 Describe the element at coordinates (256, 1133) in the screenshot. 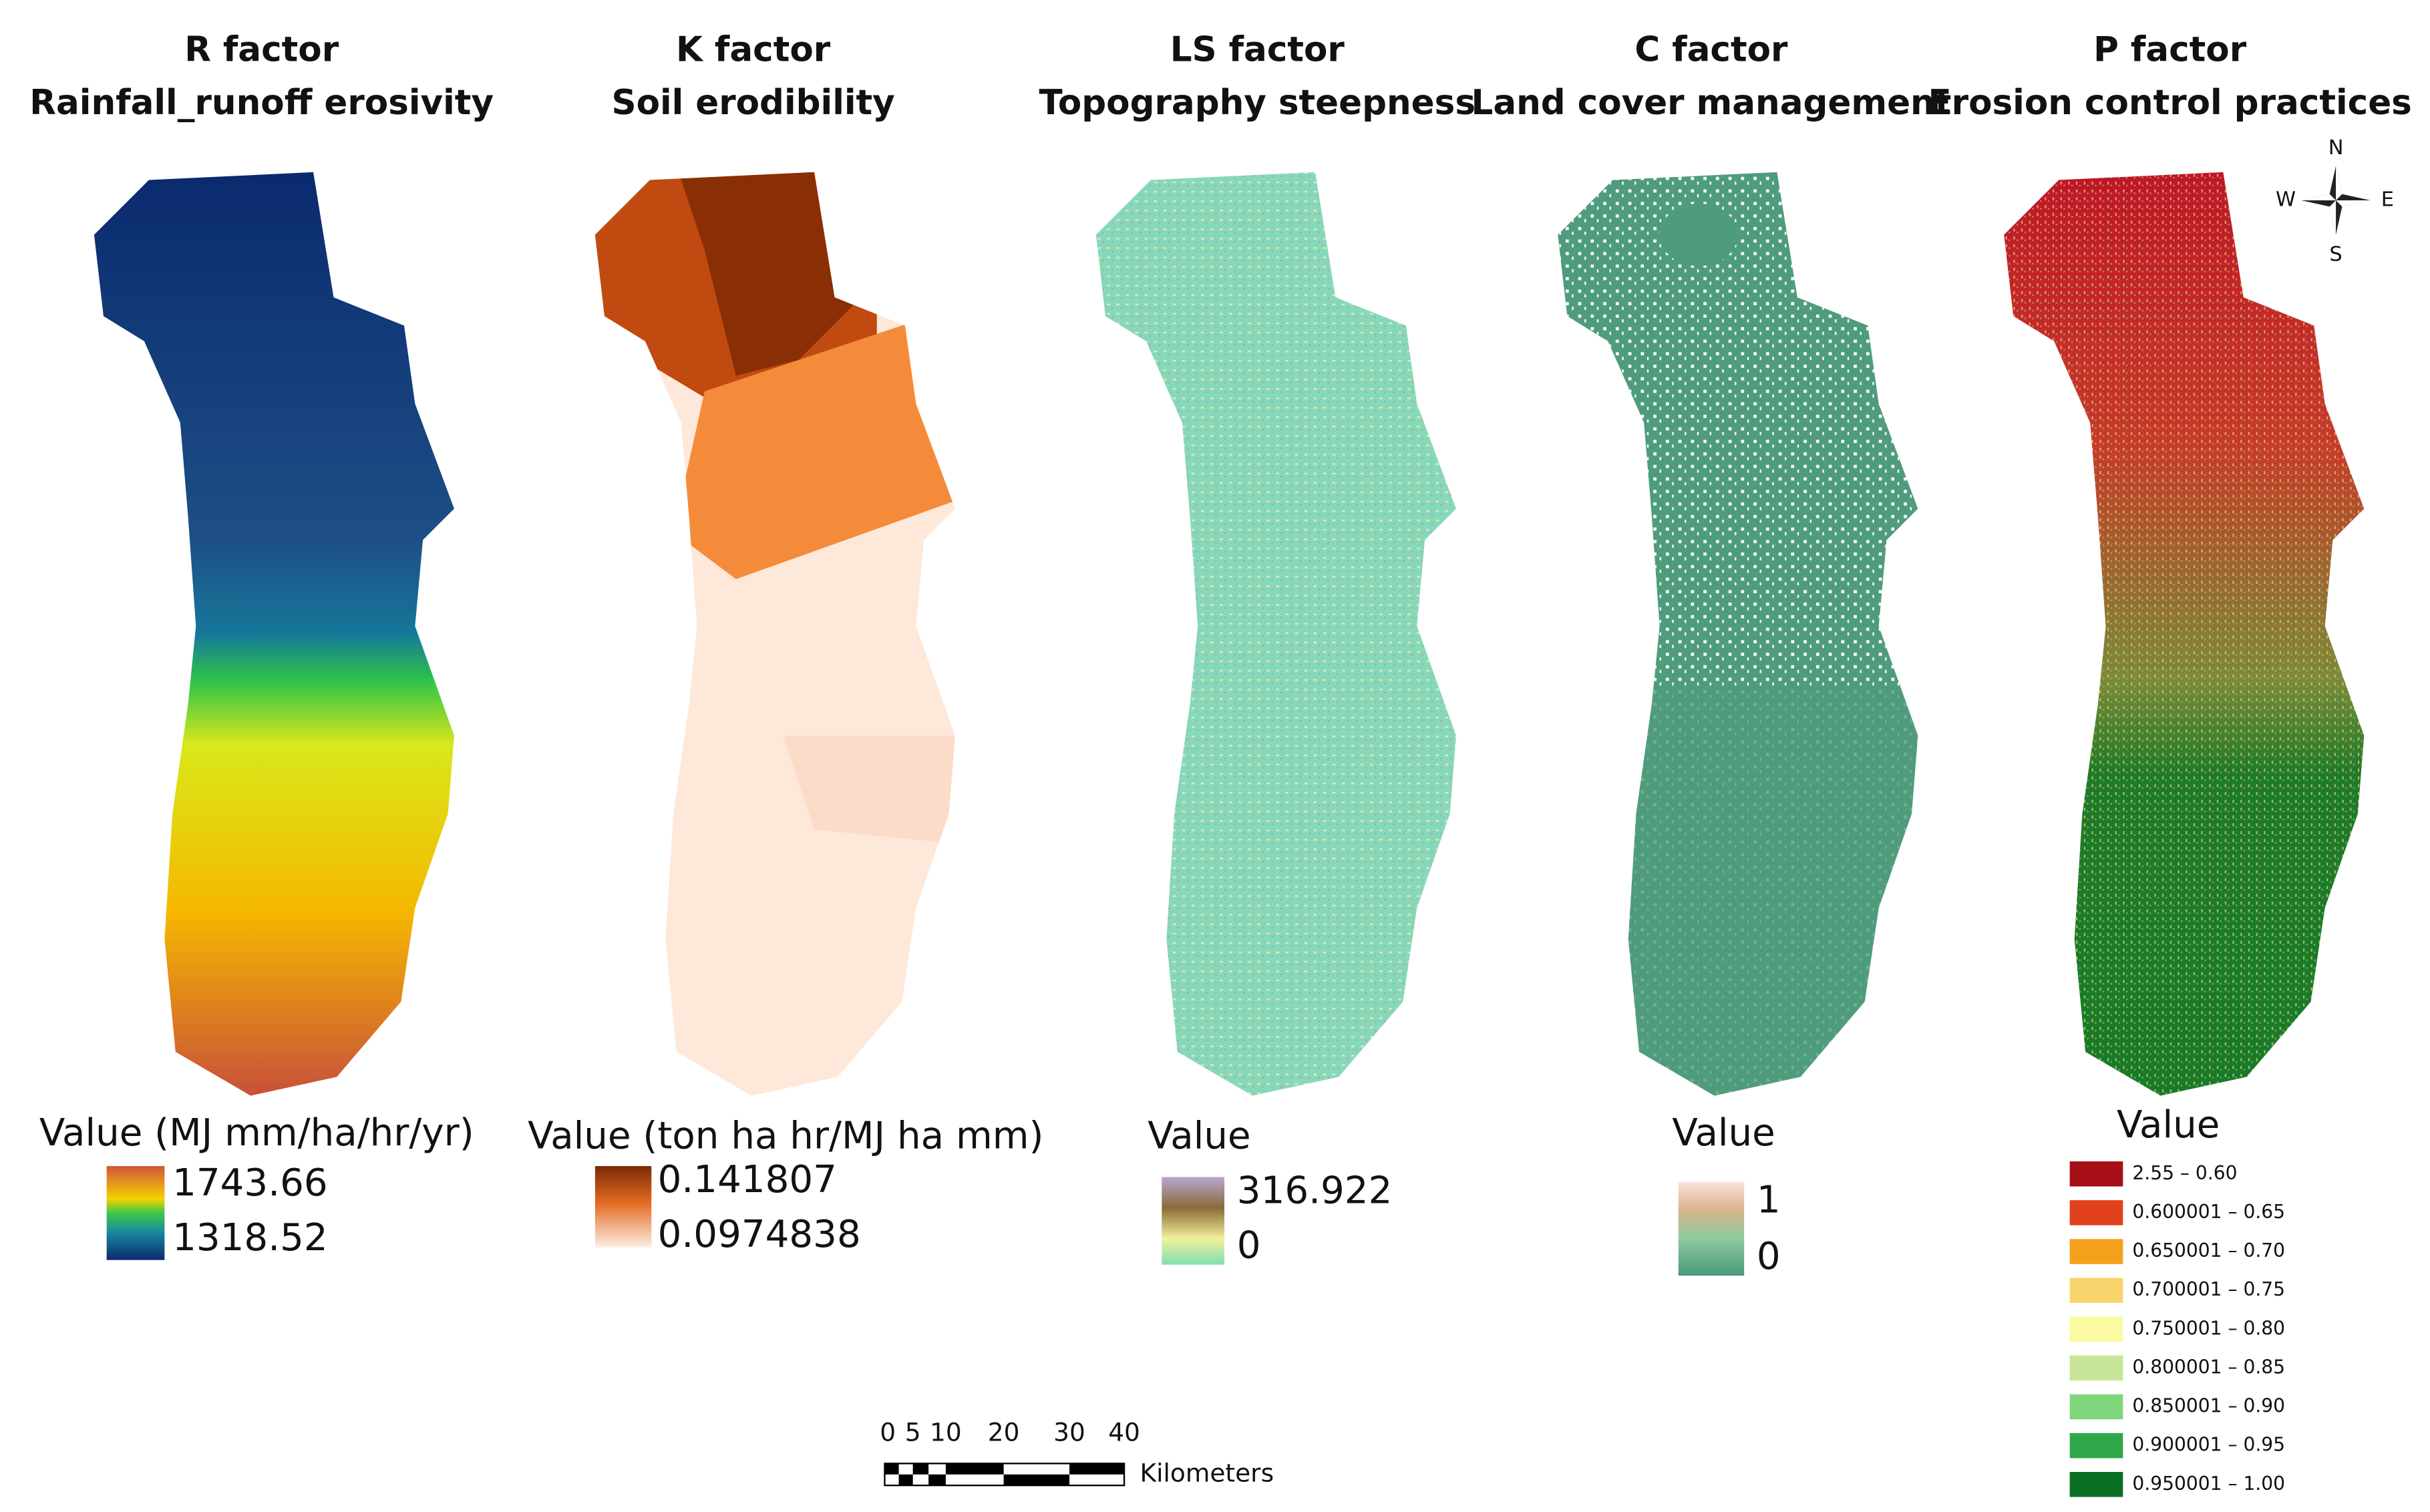

I see `legend-title: Value (MJ mm/ha/hr/yr)` at that location.